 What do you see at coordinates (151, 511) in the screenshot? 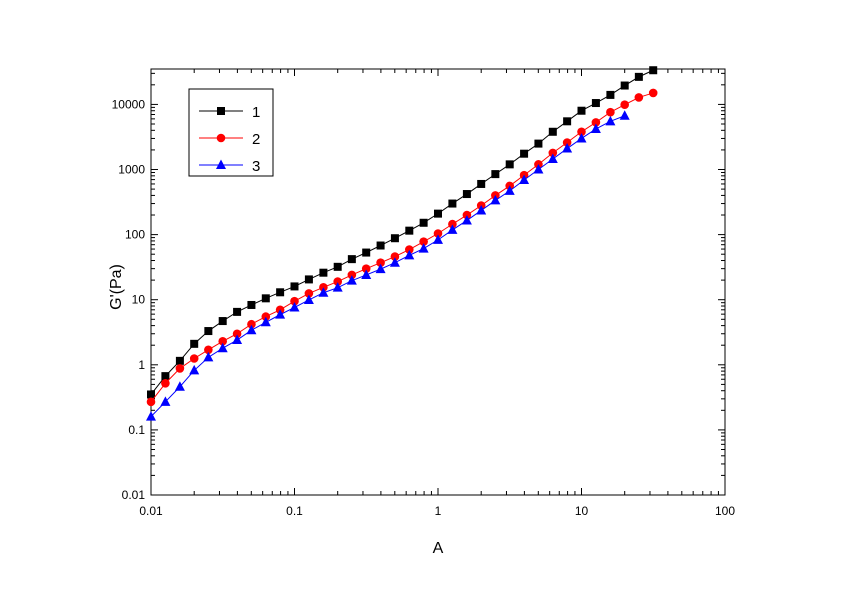
I see `x-tick-label: 0.01` at bounding box center [151, 511].